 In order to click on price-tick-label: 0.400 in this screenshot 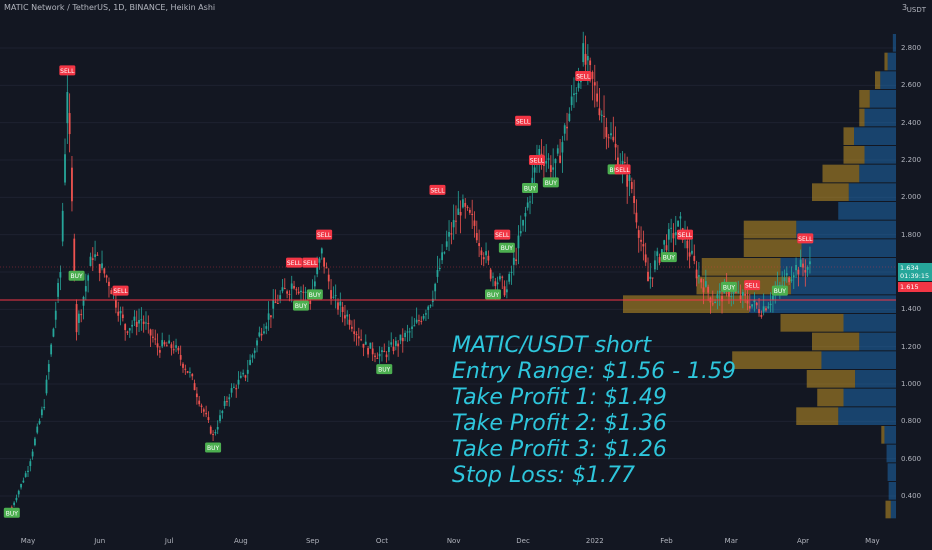, I will do `click(911, 496)`.